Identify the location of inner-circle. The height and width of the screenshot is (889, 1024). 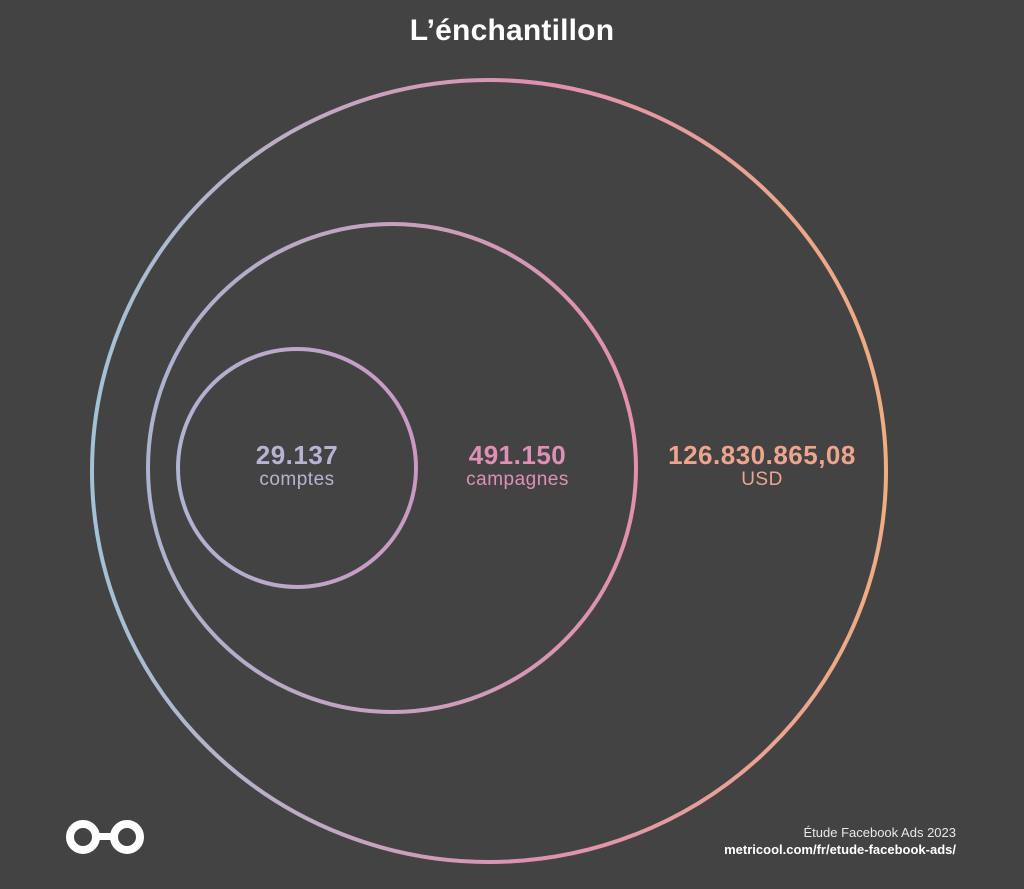
(297, 468).